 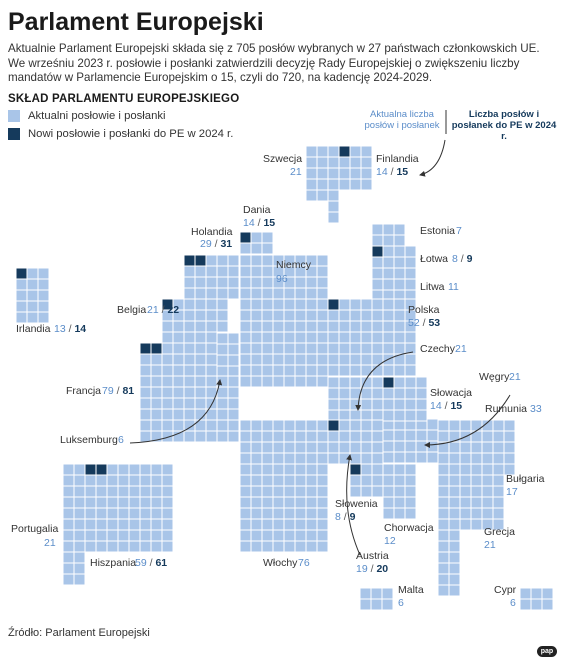 What do you see at coordinates (353, 505) in the screenshot?
I see `callout-austria` at bounding box center [353, 505].